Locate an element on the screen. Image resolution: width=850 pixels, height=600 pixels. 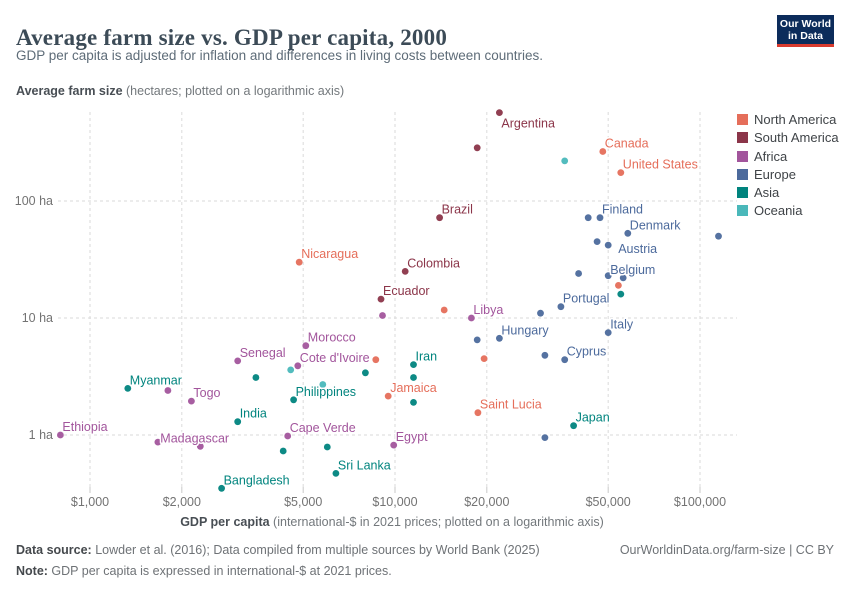
country-label-myanmar: Myanmar is located at coordinates (156, 380).